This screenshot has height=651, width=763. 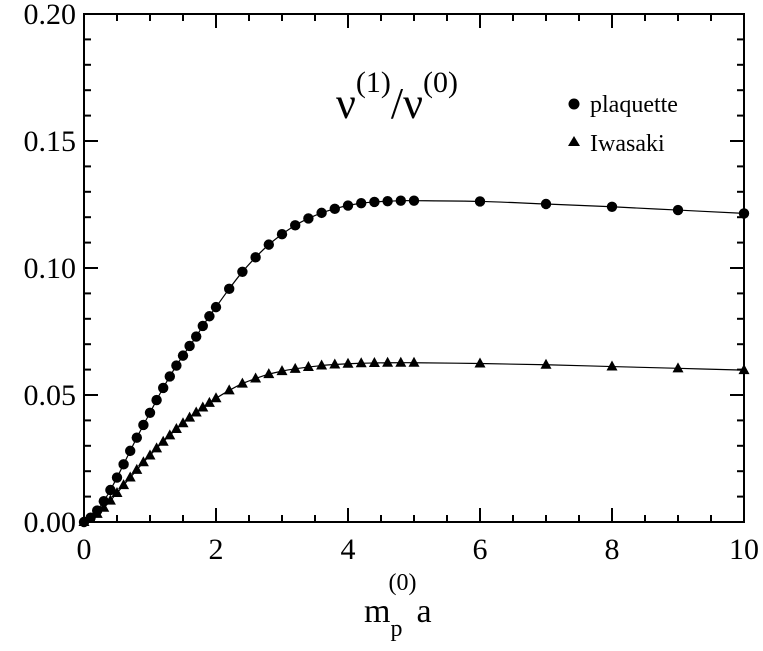 What do you see at coordinates (397, 103) in the screenshot?
I see `annotation-slash: /` at bounding box center [397, 103].